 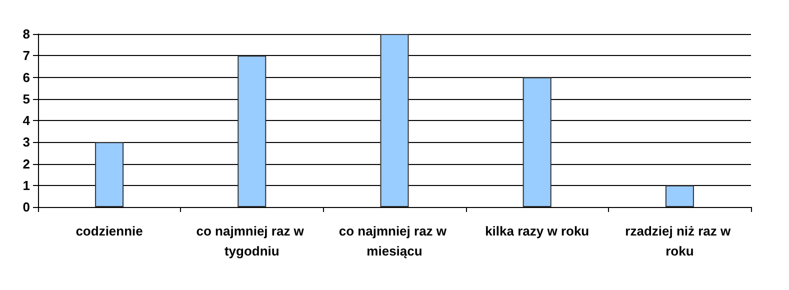 What do you see at coordinates (26, 164) in the screenshot?
I see `y-tick-label: 2` at bounding box center [26, 164].